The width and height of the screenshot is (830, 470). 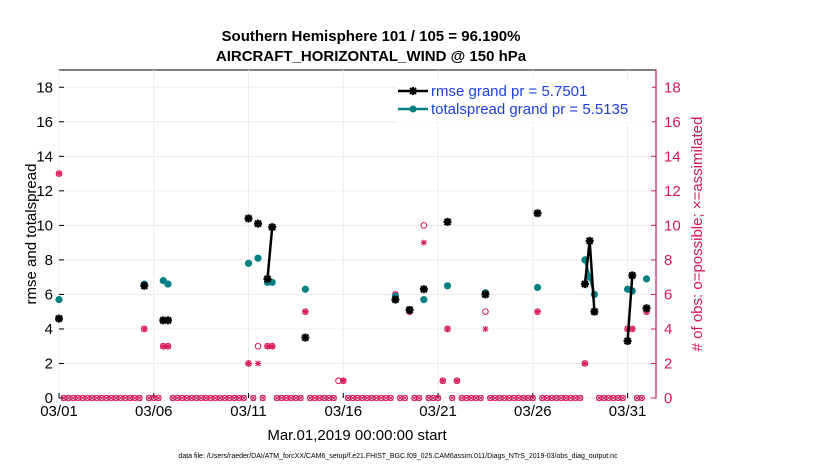 I want to click on y-tick-label: 6, so click(x=49, y=294).